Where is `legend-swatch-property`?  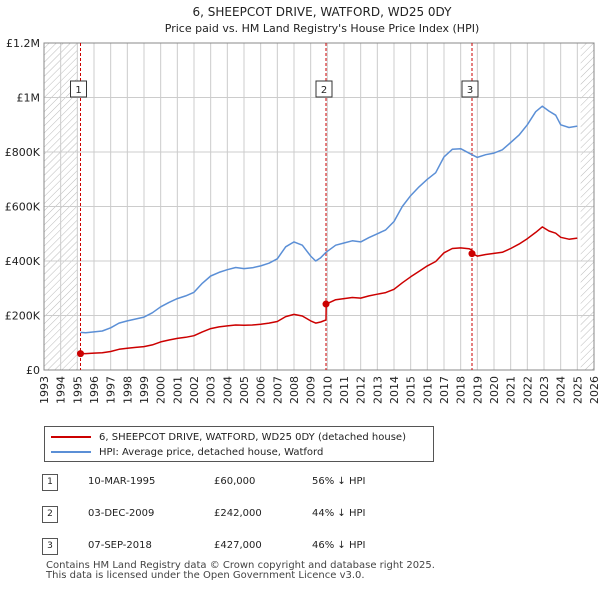
legend-swatch-property is located at coordinates (71, 437).